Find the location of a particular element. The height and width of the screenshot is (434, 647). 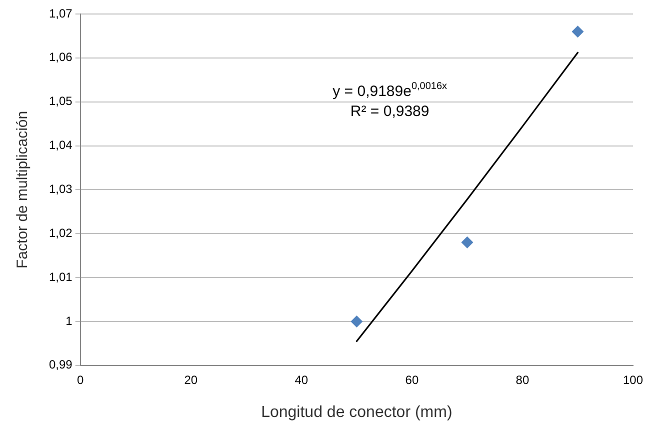

y-tick-label: 0,99 is located at coordinates (60, 365).